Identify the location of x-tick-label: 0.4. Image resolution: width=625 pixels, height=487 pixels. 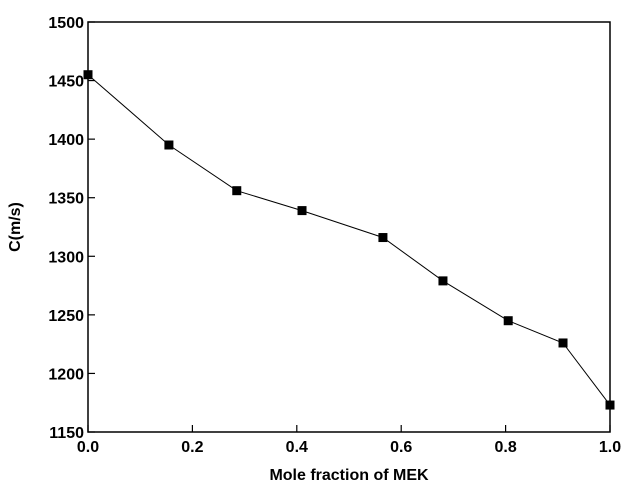
(297, 447).